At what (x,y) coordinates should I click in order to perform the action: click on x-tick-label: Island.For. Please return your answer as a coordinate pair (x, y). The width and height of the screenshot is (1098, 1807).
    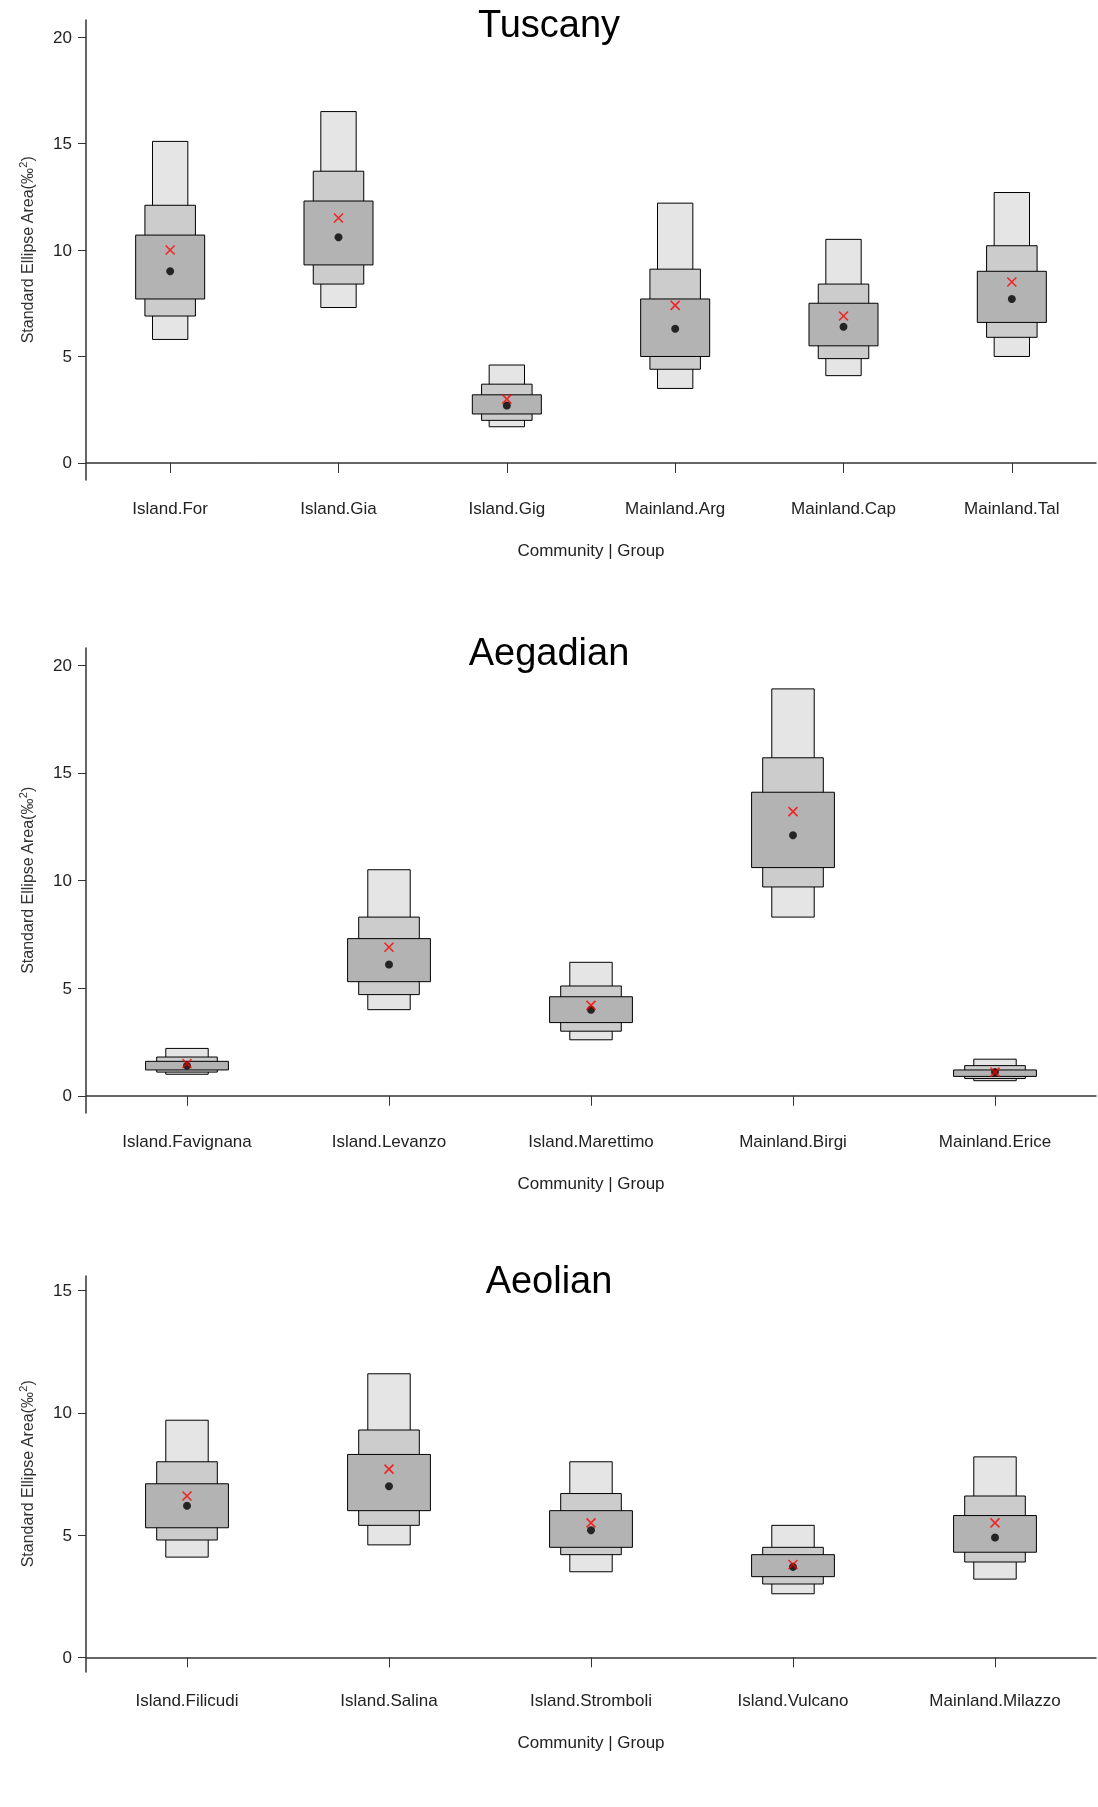
    Looking at the image, I should click on (170, 508).